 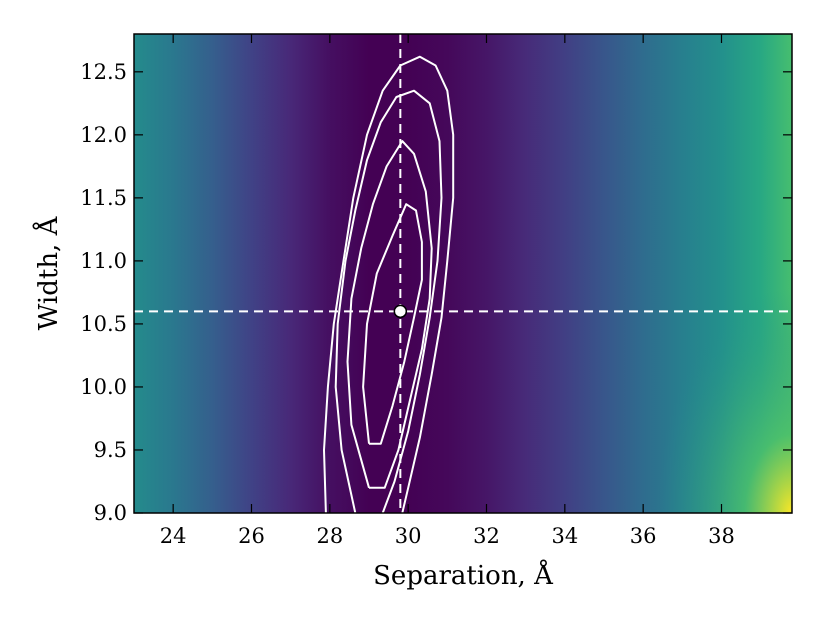 What do you see at coordinates (48, 272) in the screenshot?
I see `y-axis-label: Width, Å` at bounding box center [48, 272].